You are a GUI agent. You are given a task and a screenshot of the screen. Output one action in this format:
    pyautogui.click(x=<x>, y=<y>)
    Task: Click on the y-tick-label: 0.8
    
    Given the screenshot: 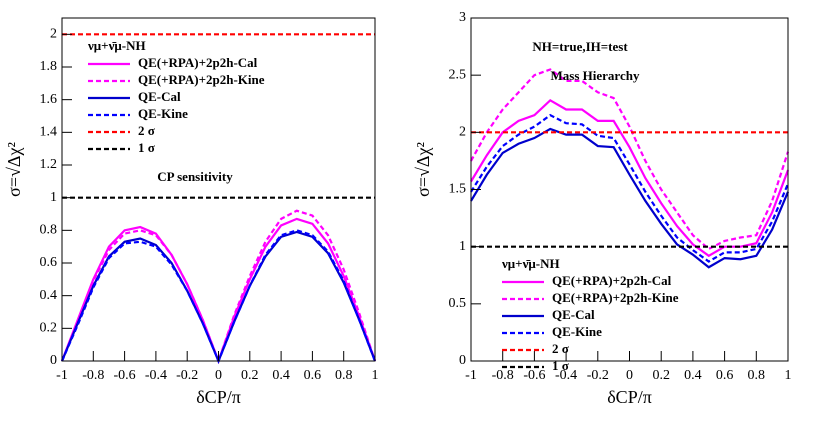 What is the action you would take?
    pyautogui.click(x=49, y=230)
    